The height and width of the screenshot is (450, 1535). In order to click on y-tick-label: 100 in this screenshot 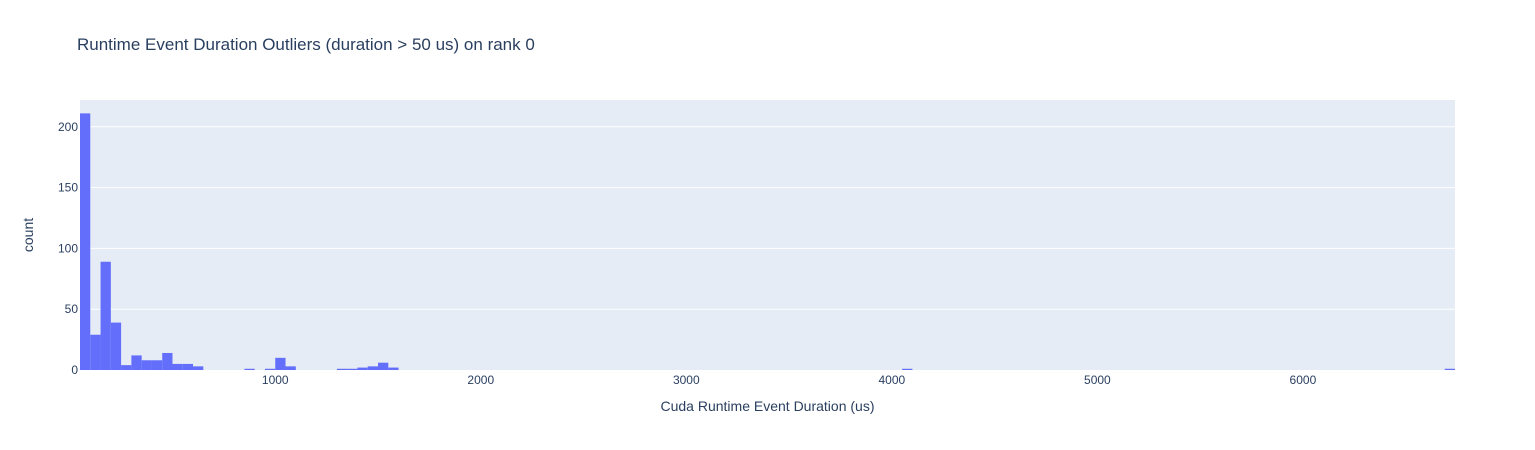, I will do `click(68, 248)`.